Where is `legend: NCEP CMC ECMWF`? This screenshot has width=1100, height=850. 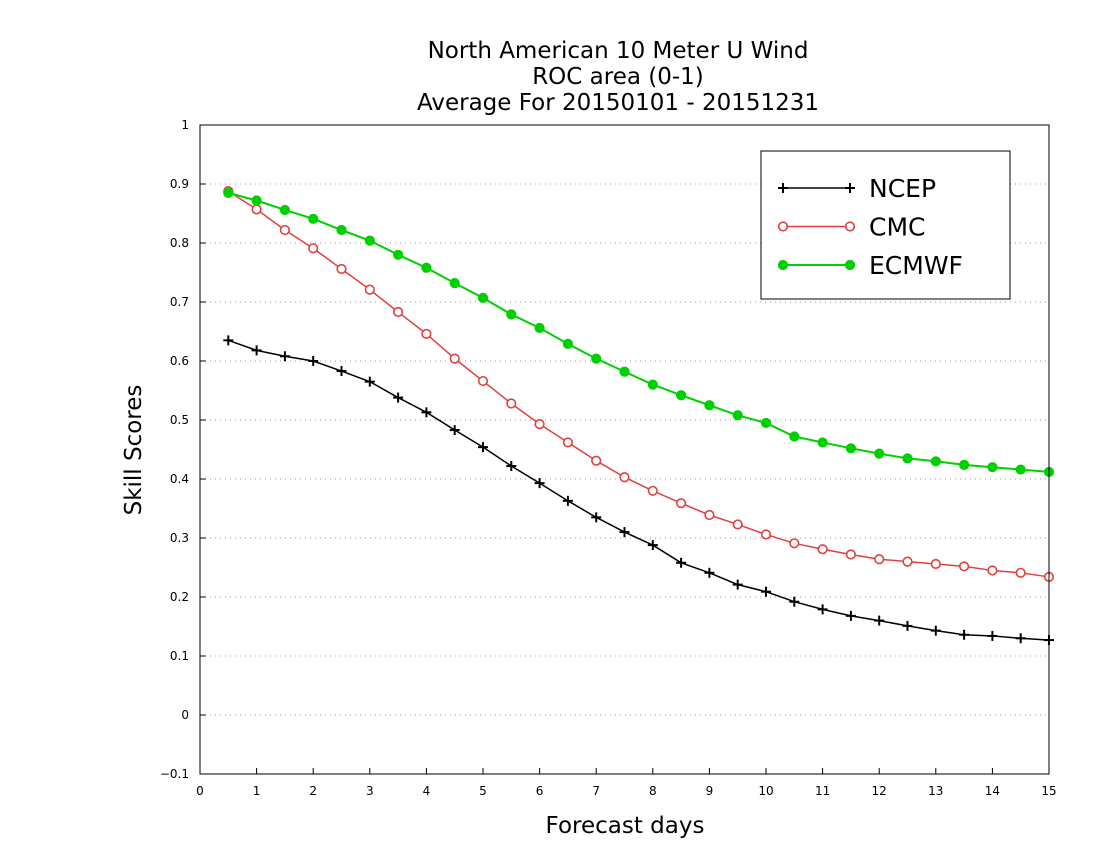
legend: NCEP CMC ECMWF is located at coordinates (885, 225).